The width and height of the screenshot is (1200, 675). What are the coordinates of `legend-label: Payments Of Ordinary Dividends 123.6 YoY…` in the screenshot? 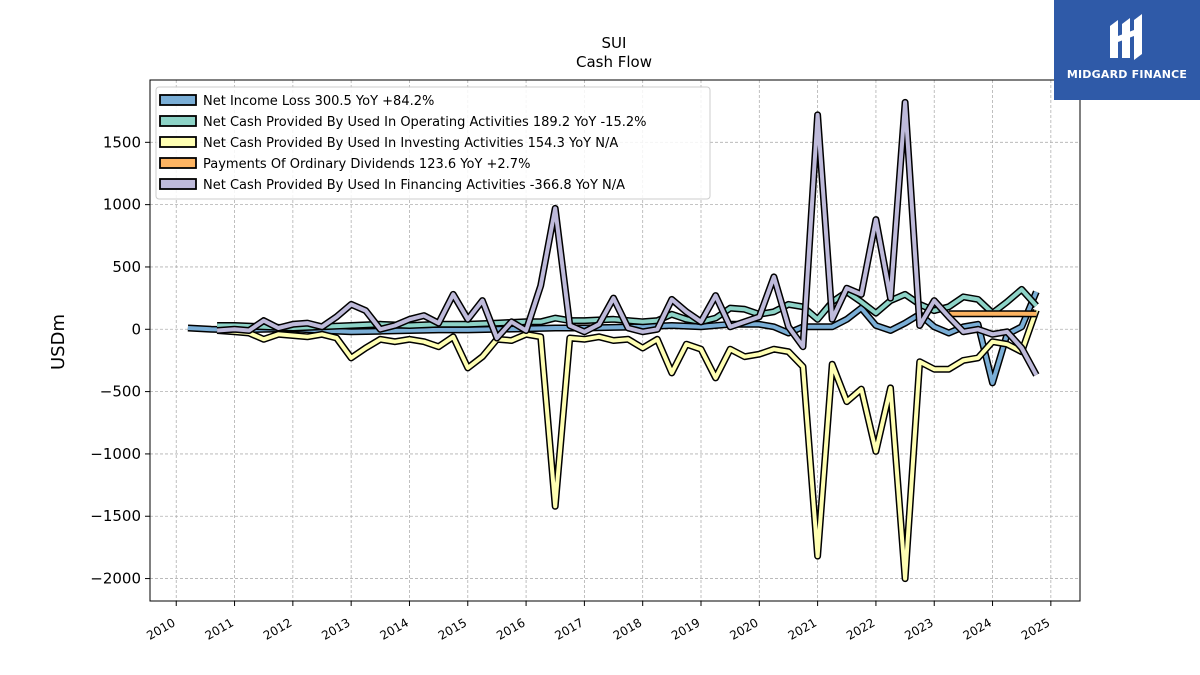 It's located at (366, 164).